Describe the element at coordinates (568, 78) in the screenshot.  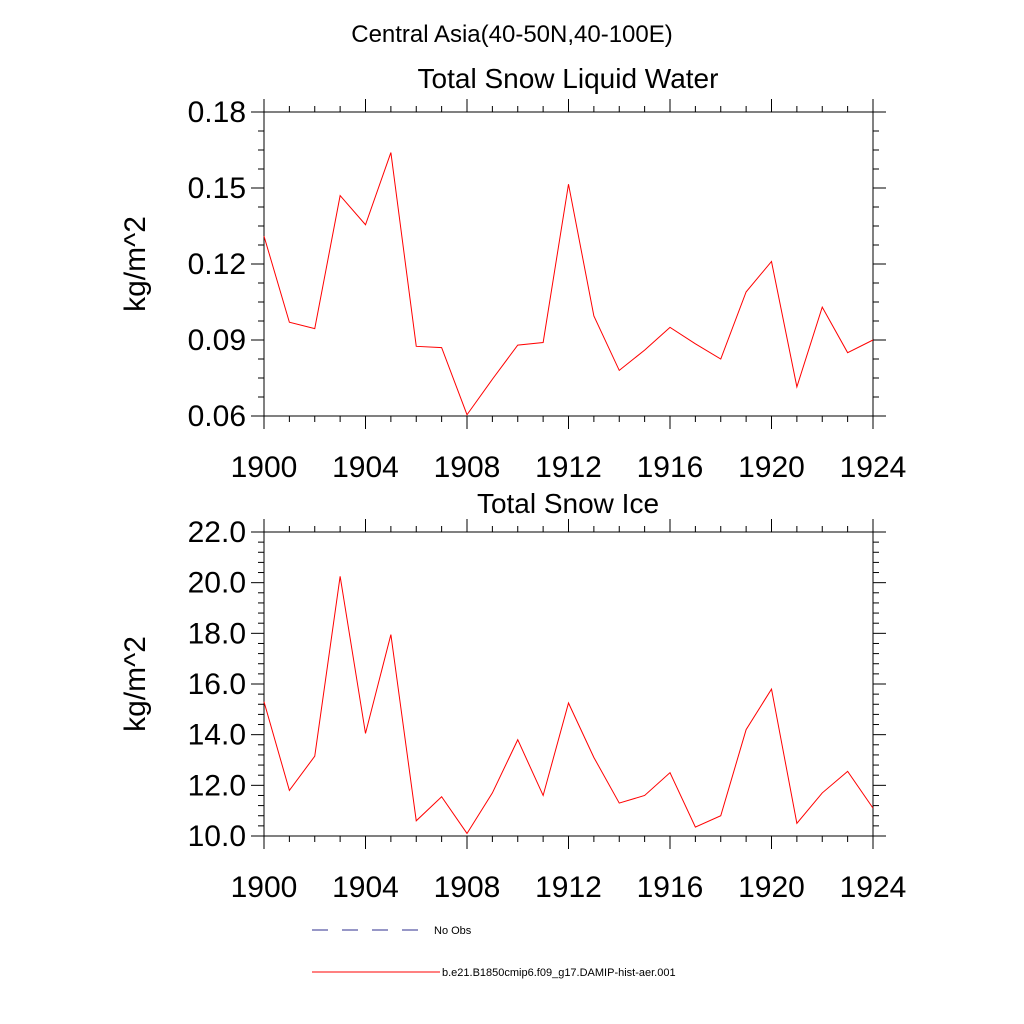
I see `panel-title: Total Snow Liquid Water` at that location.